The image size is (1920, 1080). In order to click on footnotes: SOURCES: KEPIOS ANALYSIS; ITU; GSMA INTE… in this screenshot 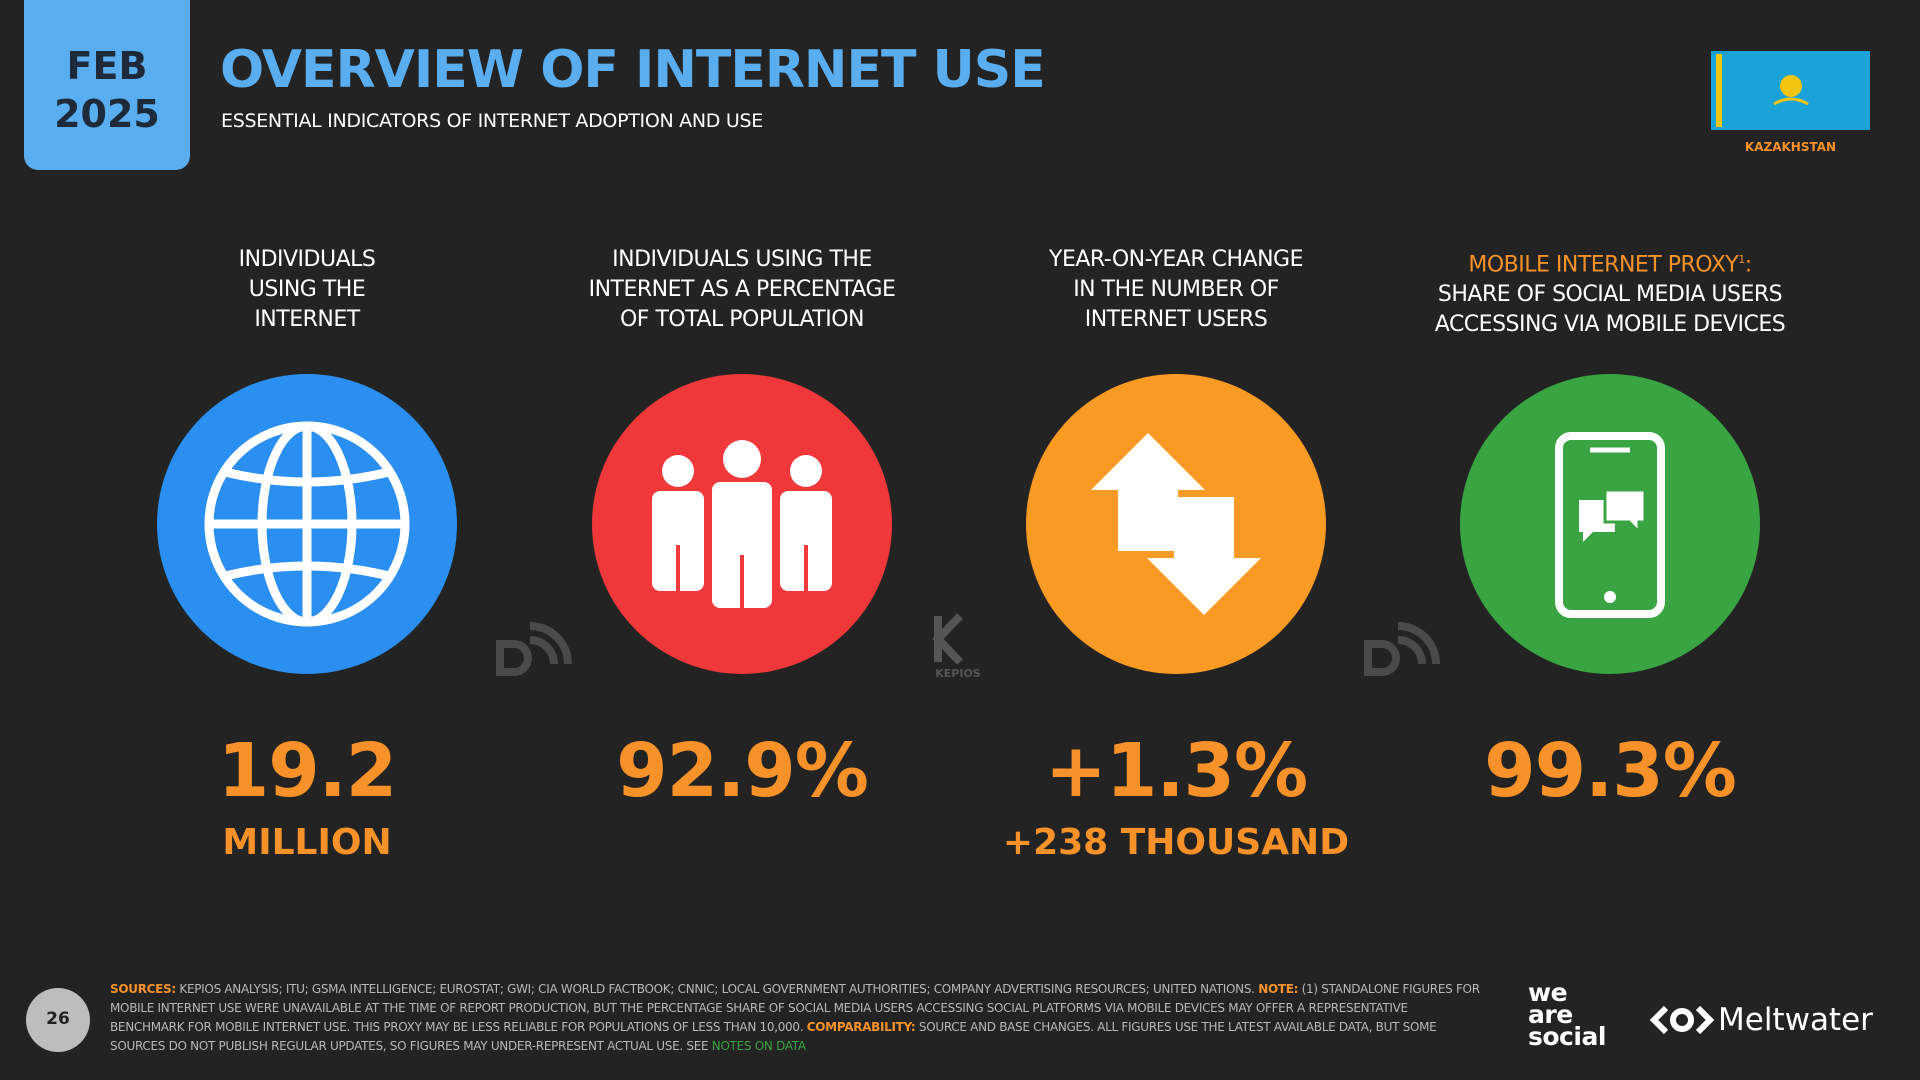, I will do `click(797, 1018)`.